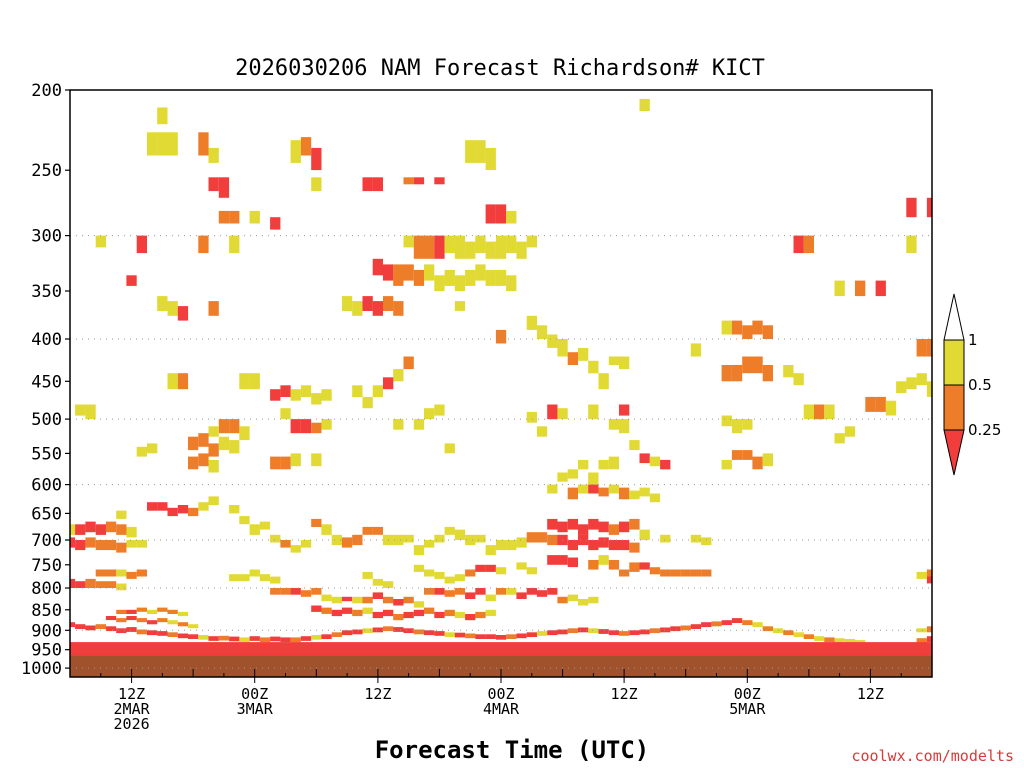 The width and height of the screenshot is (1024, 768). What do you see at coordinates (41, 669) in the screenshot?
I see `y-tick-label: 1000` at bounding box center [41, 669].